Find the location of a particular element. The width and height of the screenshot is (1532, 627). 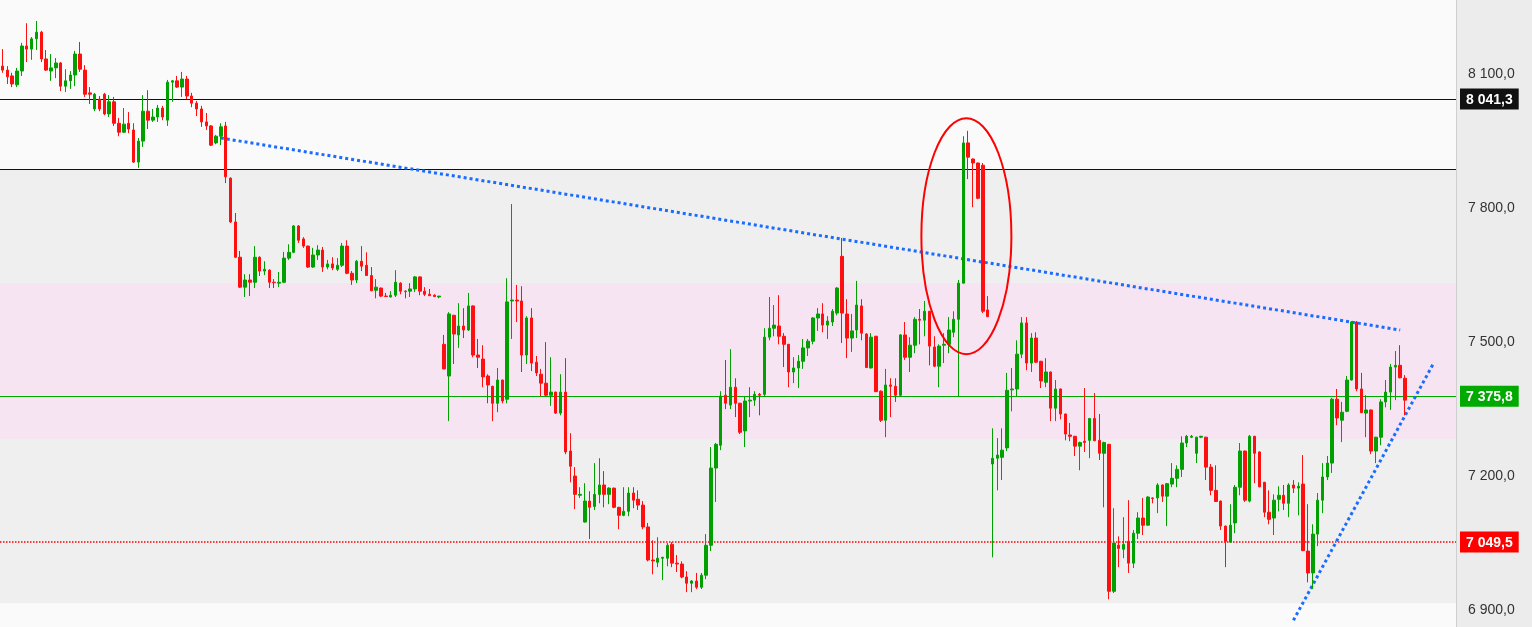

y-tick-label: 7 200,0 is located at coordinates (1491, 474).